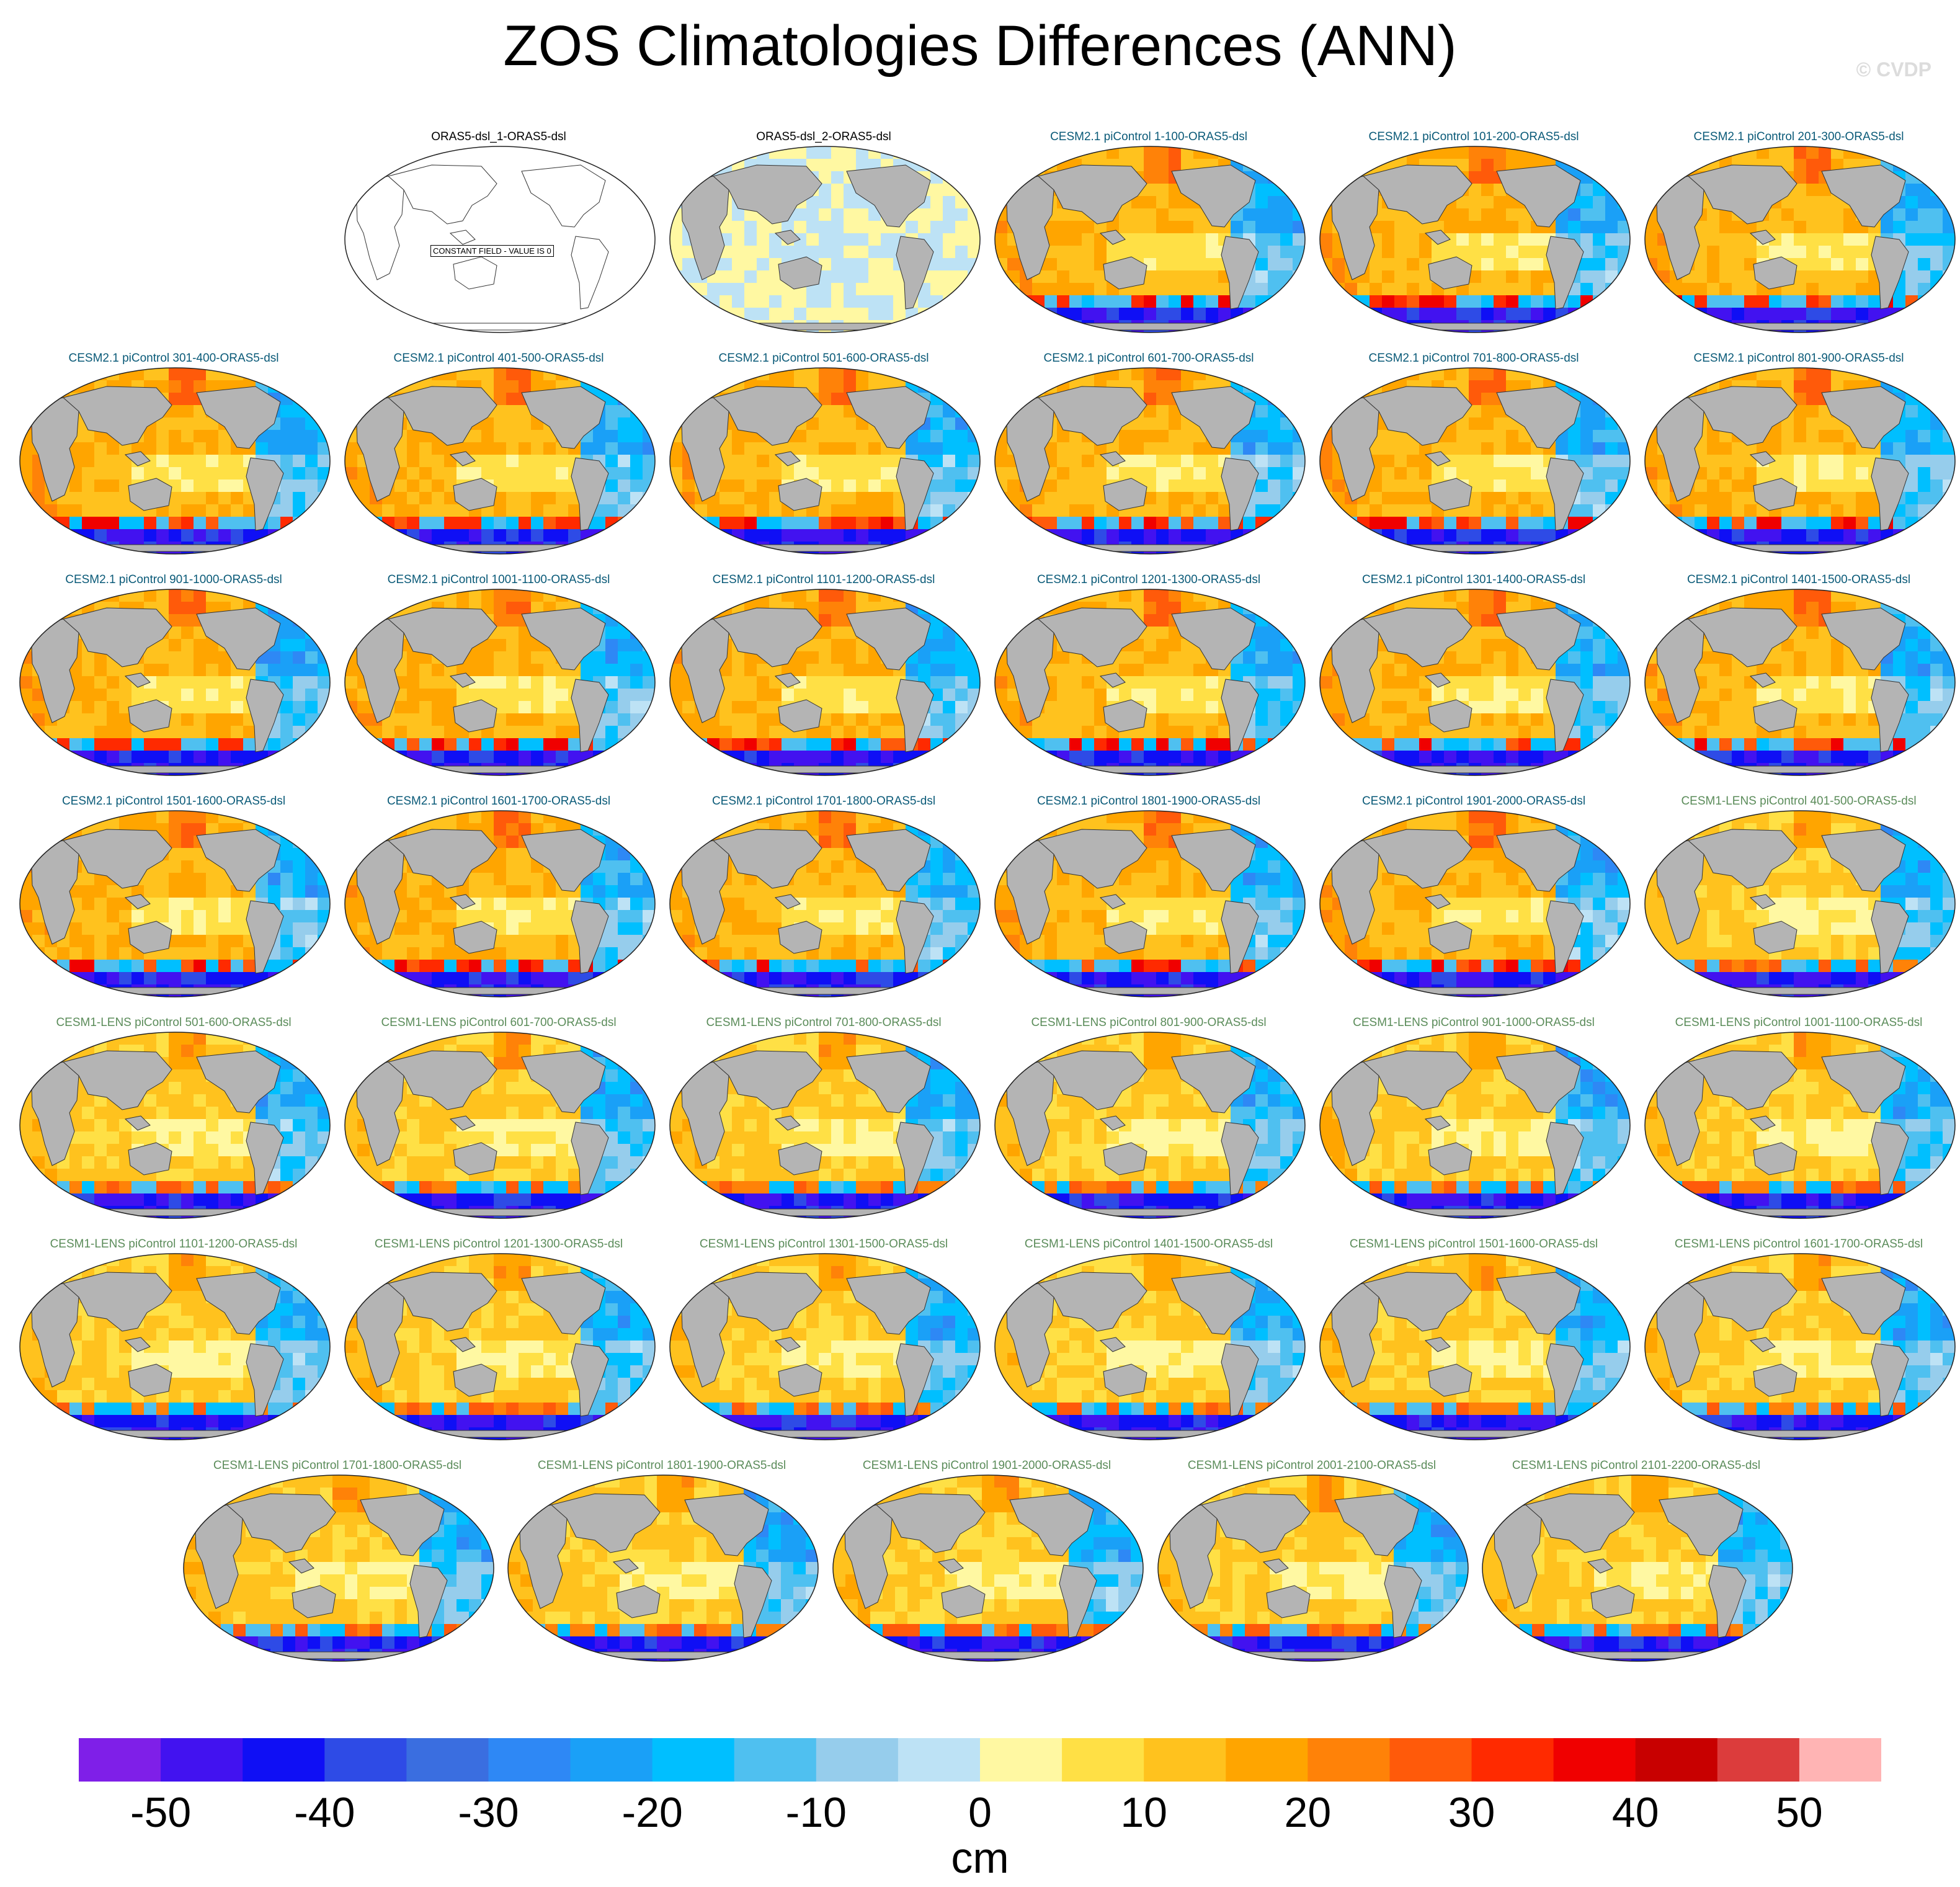  Describe the element at coordinates (823, 358) in the screenshot. I see `panel-title: CESM2.1 piControl 501-600-ORAS5-dsl` at that location.